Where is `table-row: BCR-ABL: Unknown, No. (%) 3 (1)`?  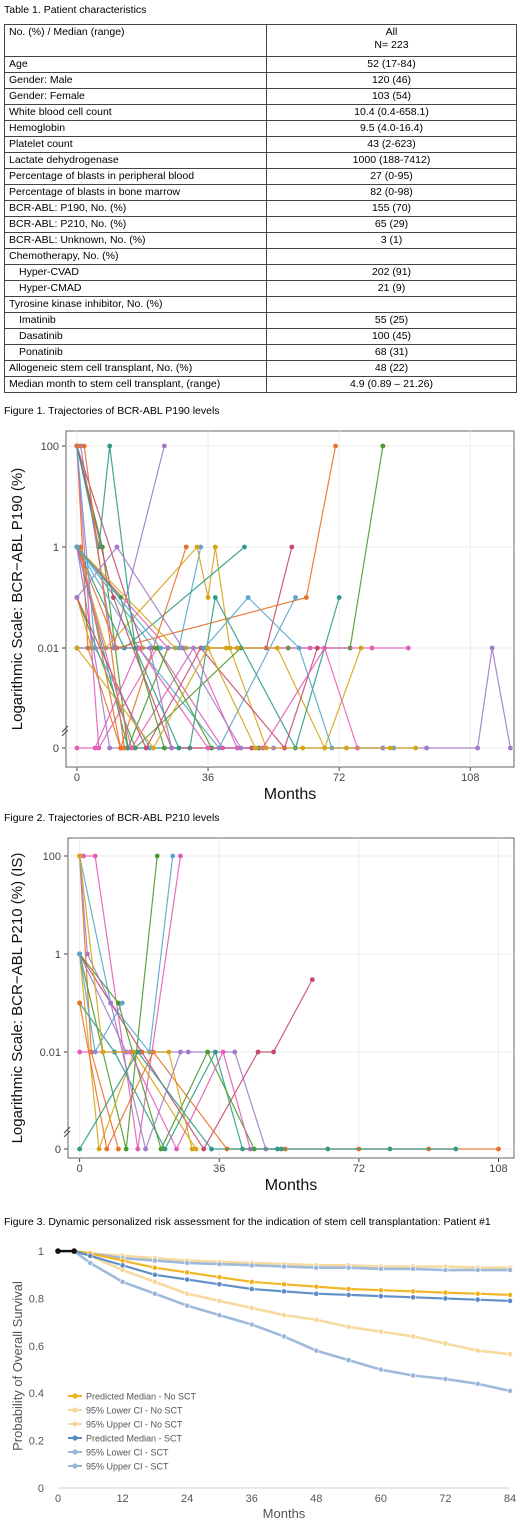 table-row: BCR-ABL: Unknown, No. (%) 3 (1) is located at coordinates (260, 240).